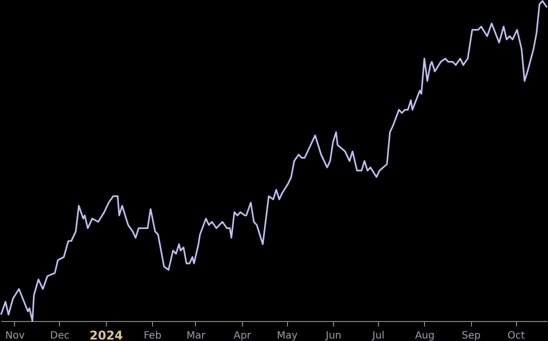 The image size is (548, 341). What do you see at coordinates (196, 335) in the screenshot?
I see `x-tick-label: Mar` at bounding box center [196, 335].